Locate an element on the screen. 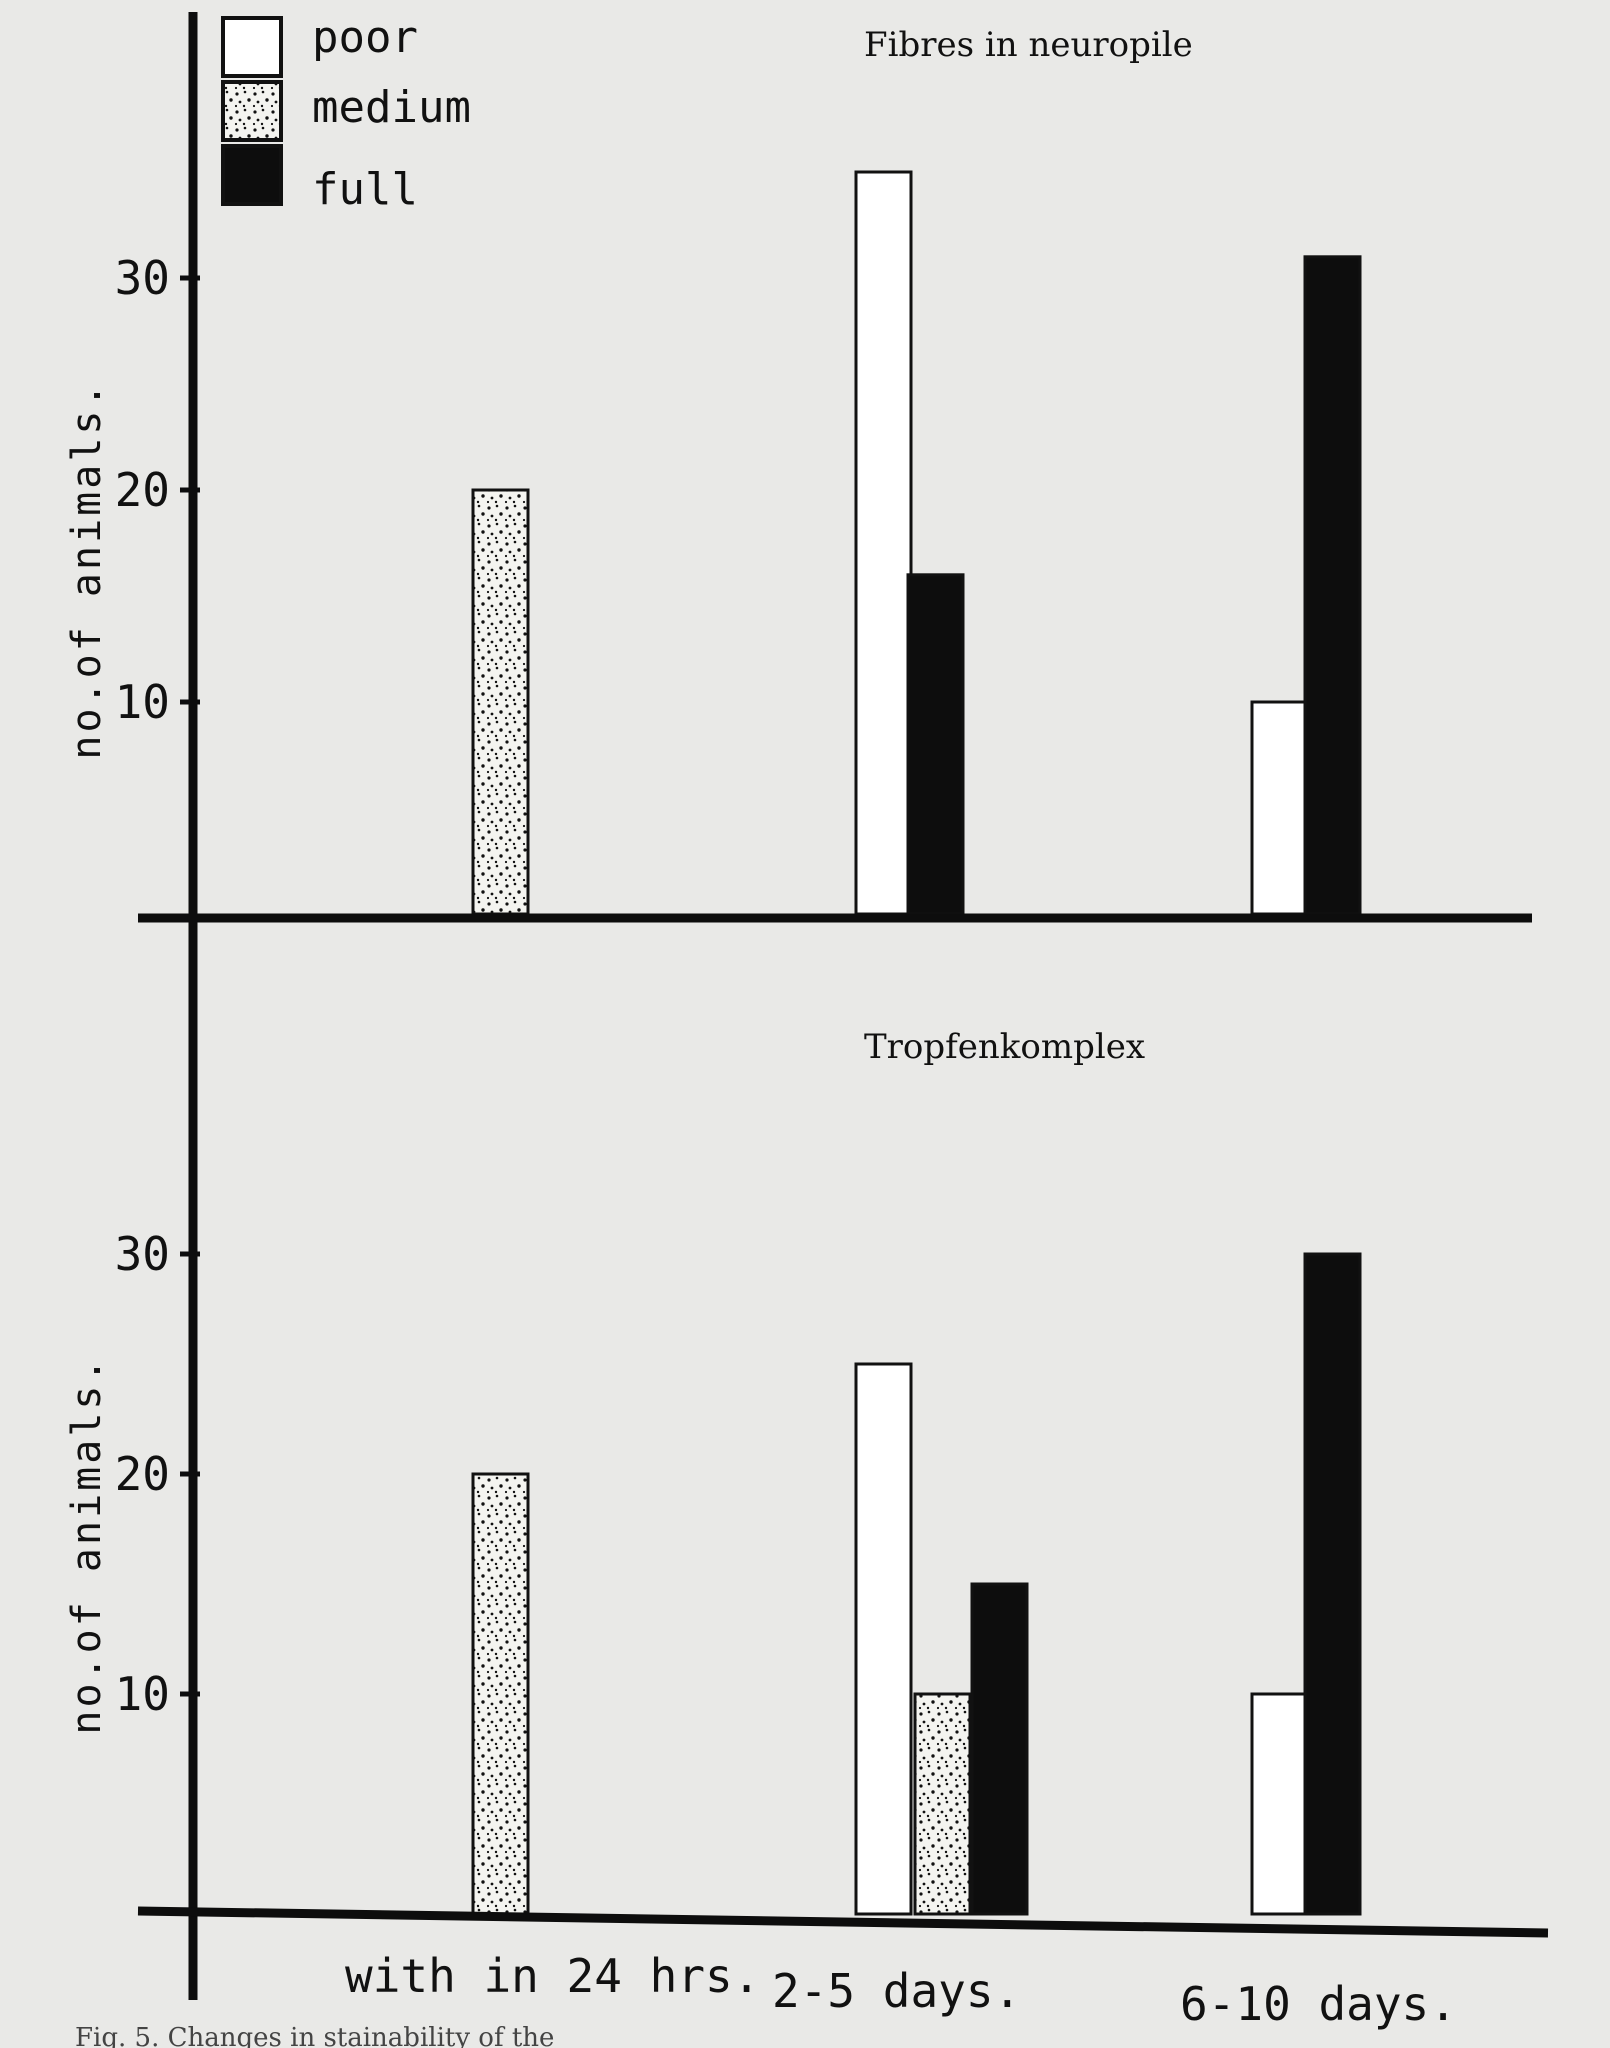 Image resolution: width=1610 pixels, height=2048 pixels. legend-label-full: full is located at coordinates (365, 189).